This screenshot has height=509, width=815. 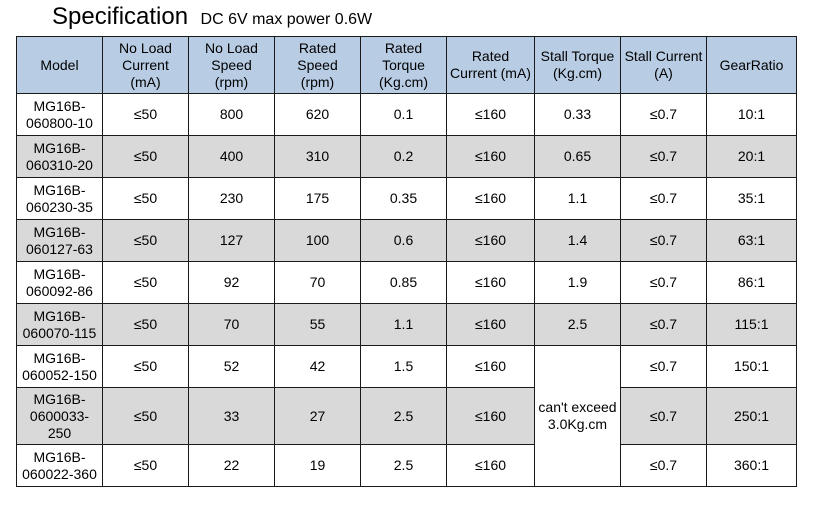 I want to click on model-line: 0600033-, so click(x=59, y=415).